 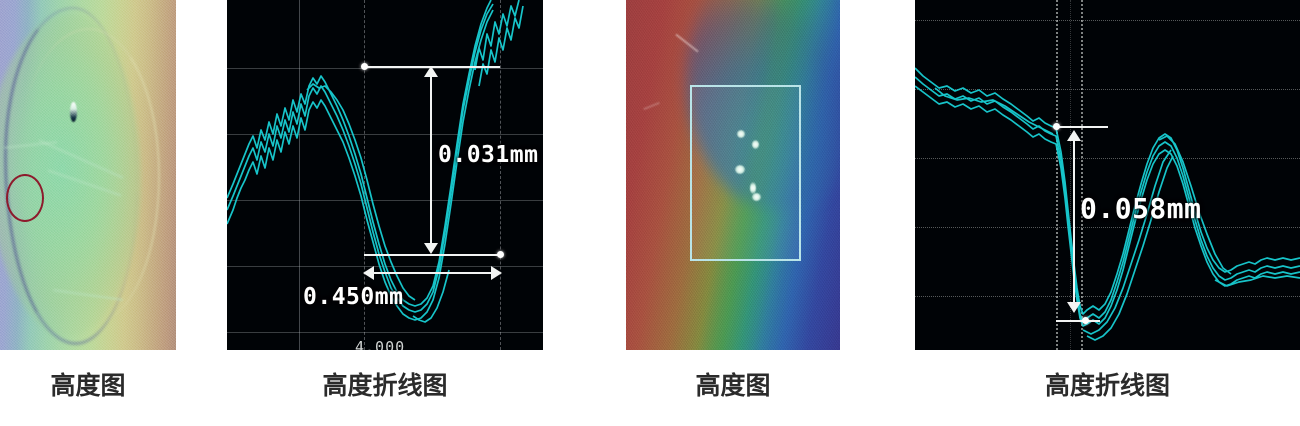 I want to click on caption-height-map-right: 高度图, so click(x=733, y=386).